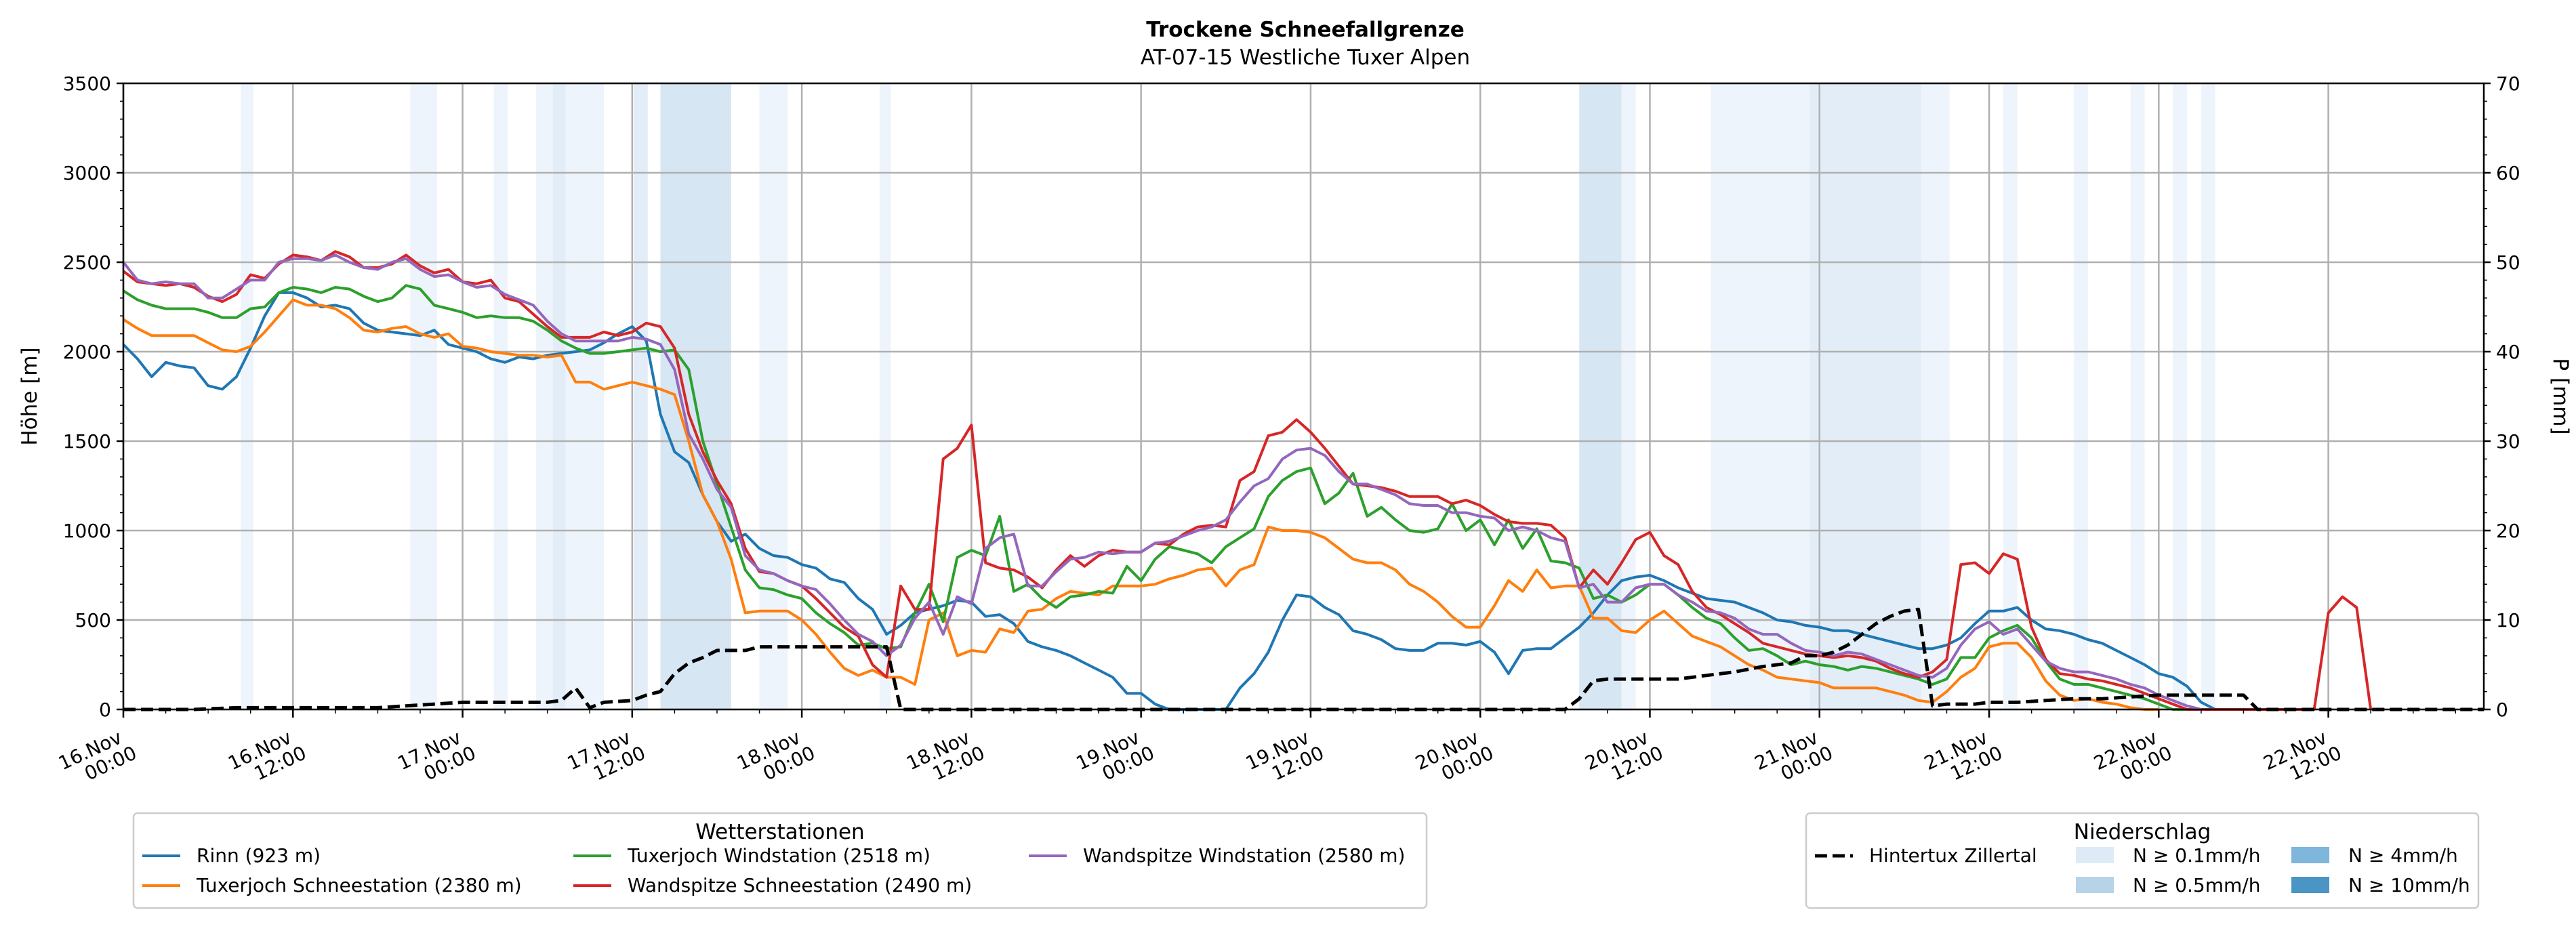 The width and height of the screenshot is (2576, 929). Describe the element at coordinates (87, 262) in the screenshot. I see `y-tick-label: 2500` at that location.